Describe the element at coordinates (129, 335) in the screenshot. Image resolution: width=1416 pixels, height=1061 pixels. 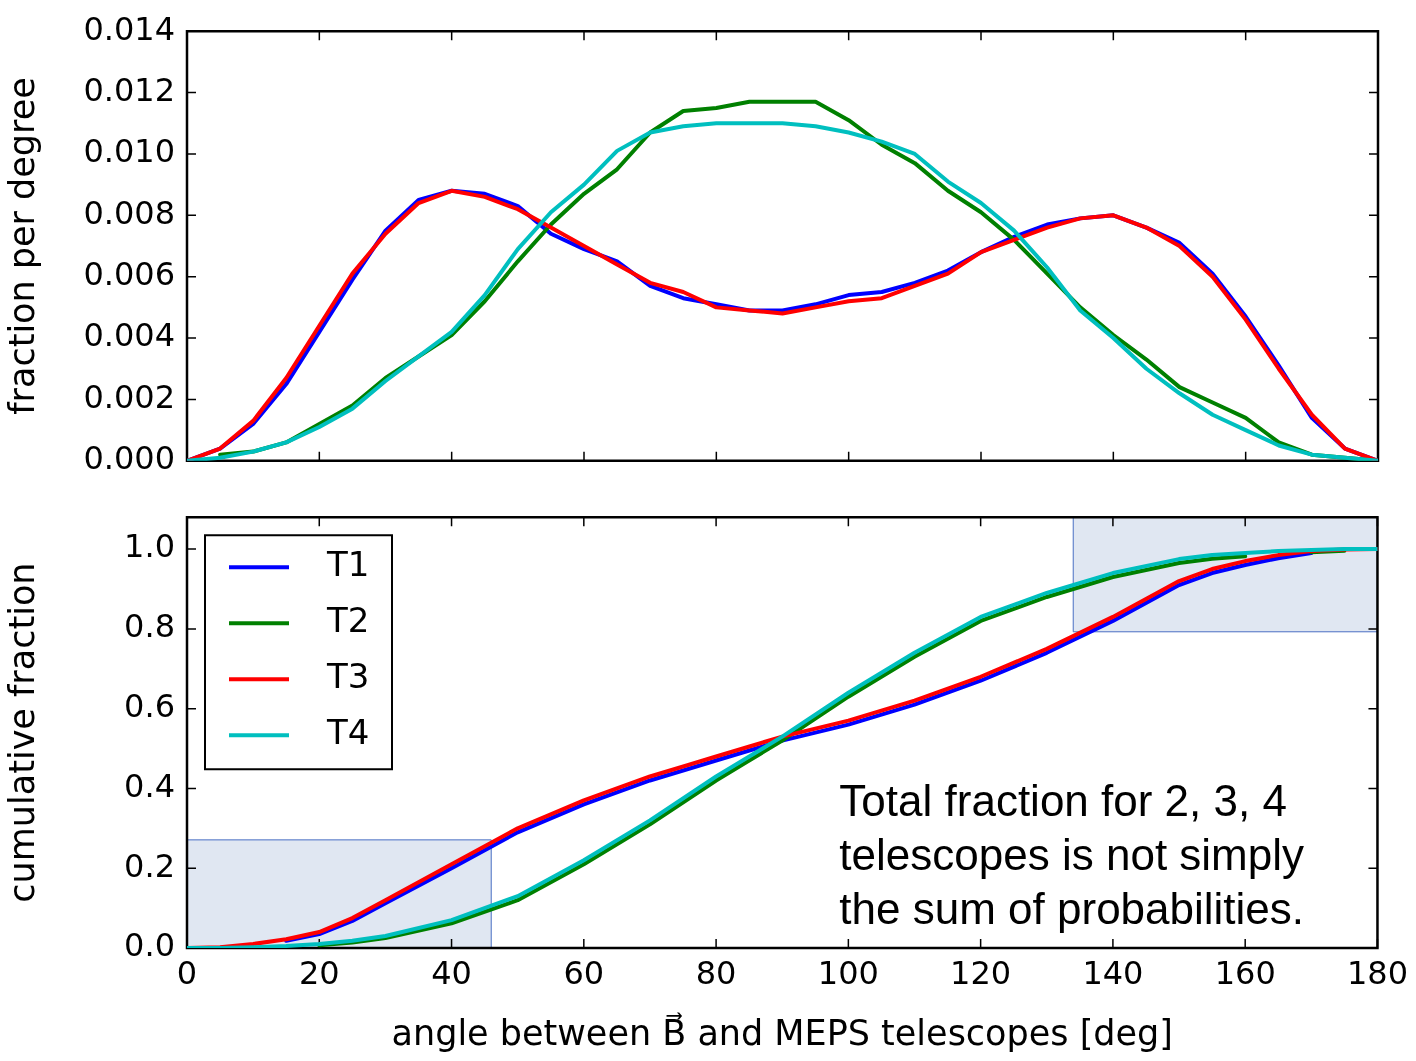
I see `y-tick-label: 0.004` at that location.